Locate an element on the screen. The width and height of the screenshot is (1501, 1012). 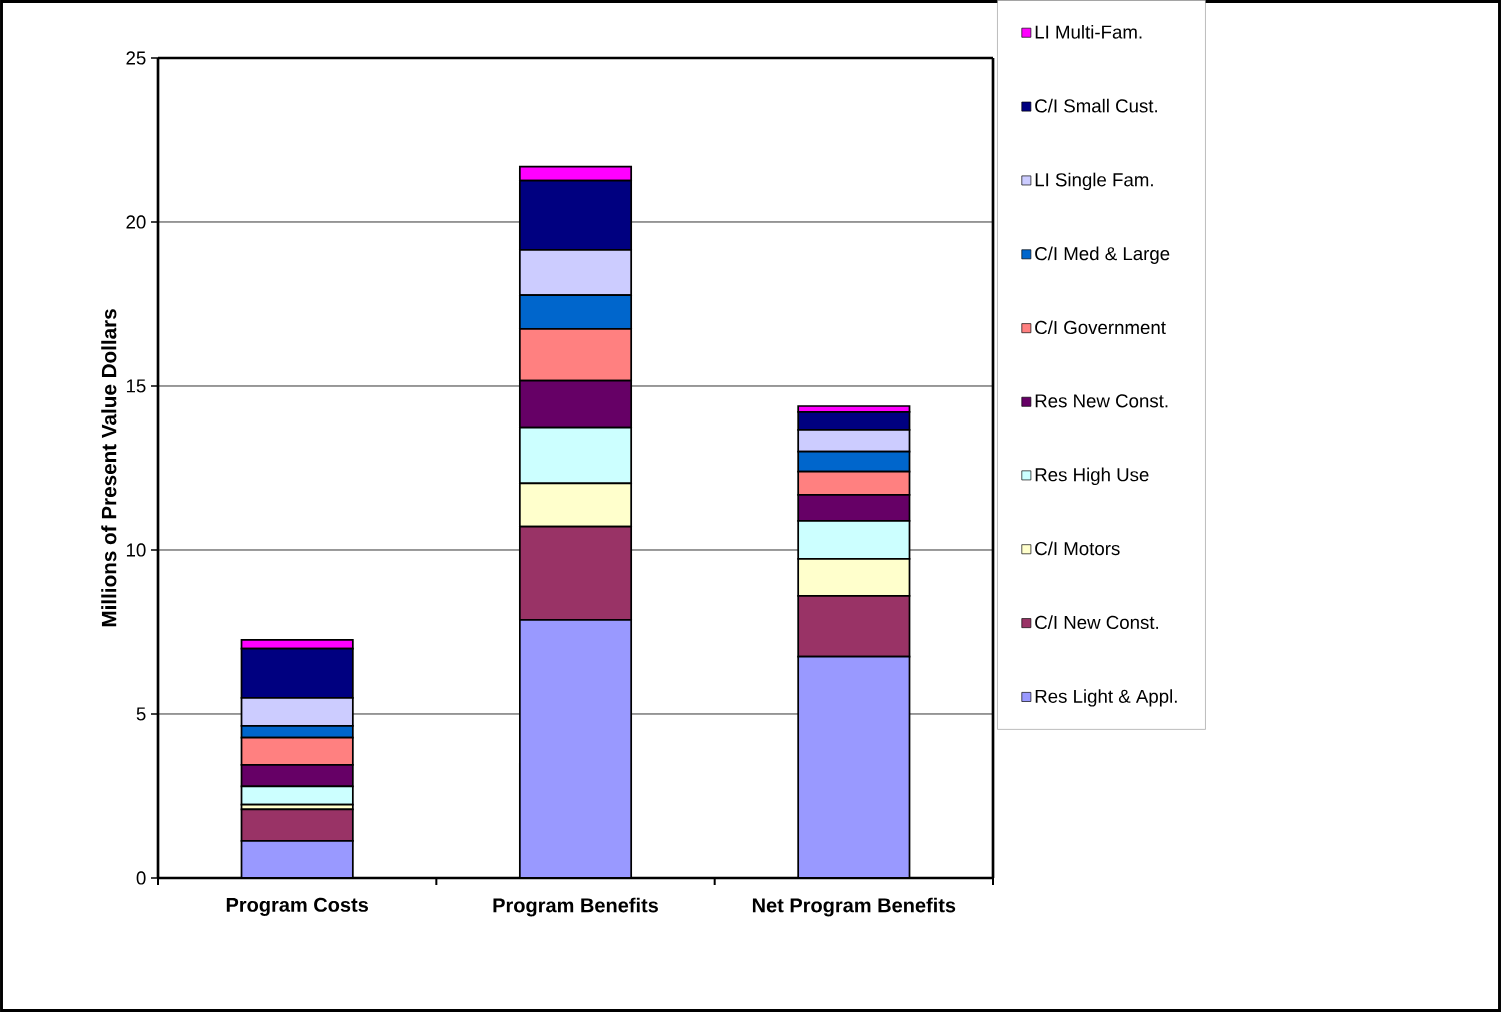
y-tick-label: 0 is located at coordinates (141, 878).